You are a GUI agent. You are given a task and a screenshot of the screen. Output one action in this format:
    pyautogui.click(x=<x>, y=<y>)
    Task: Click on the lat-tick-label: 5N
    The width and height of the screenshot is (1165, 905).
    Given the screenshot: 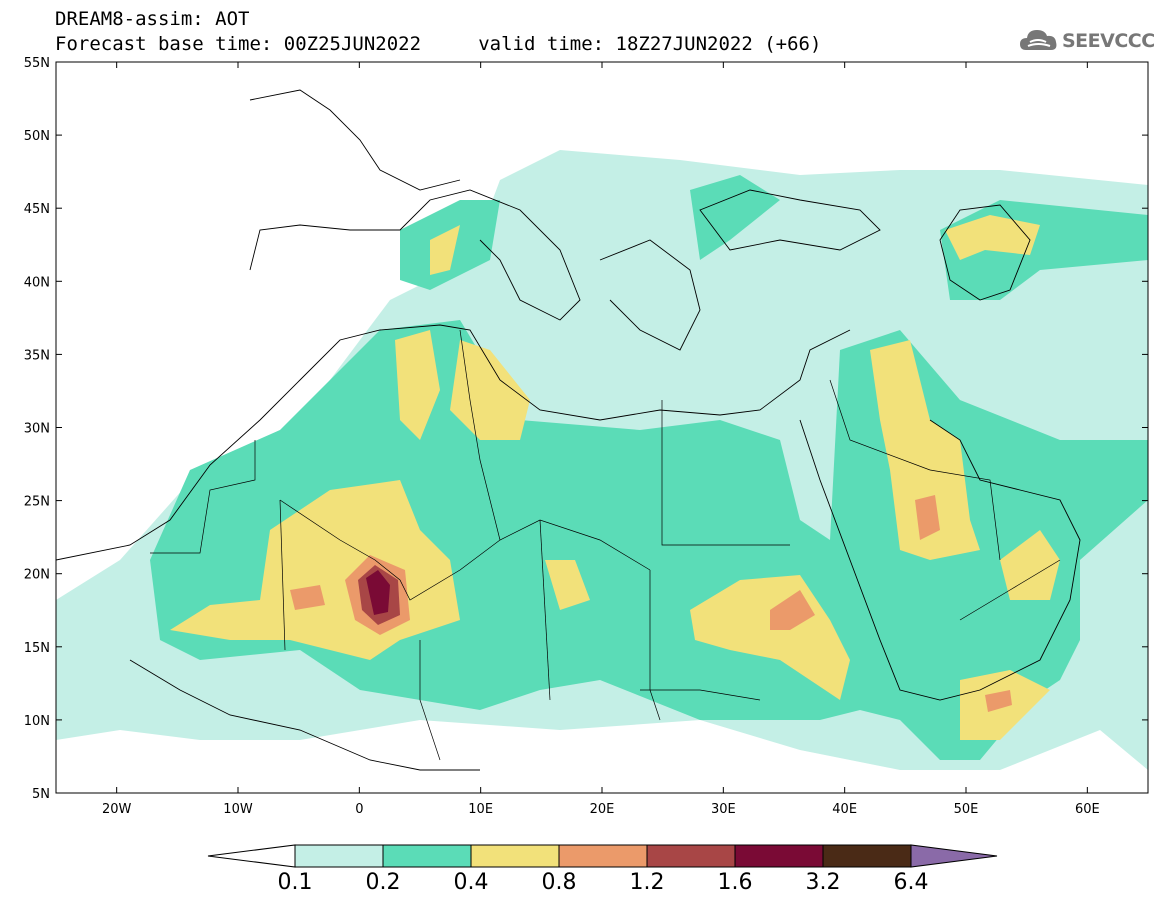 What is the action you would take?
    pyautogui.click(x=41, y=794)
    